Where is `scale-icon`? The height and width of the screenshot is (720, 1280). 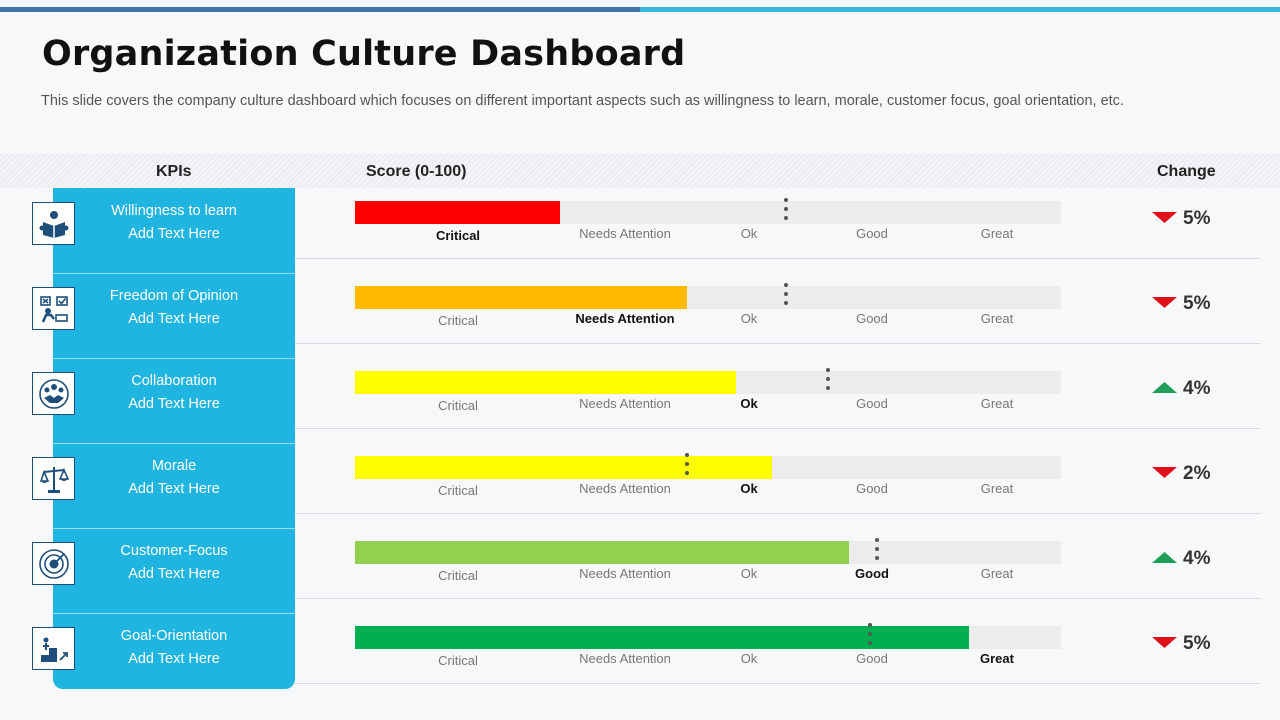 scale-icon is located at coordinates (53, 478).